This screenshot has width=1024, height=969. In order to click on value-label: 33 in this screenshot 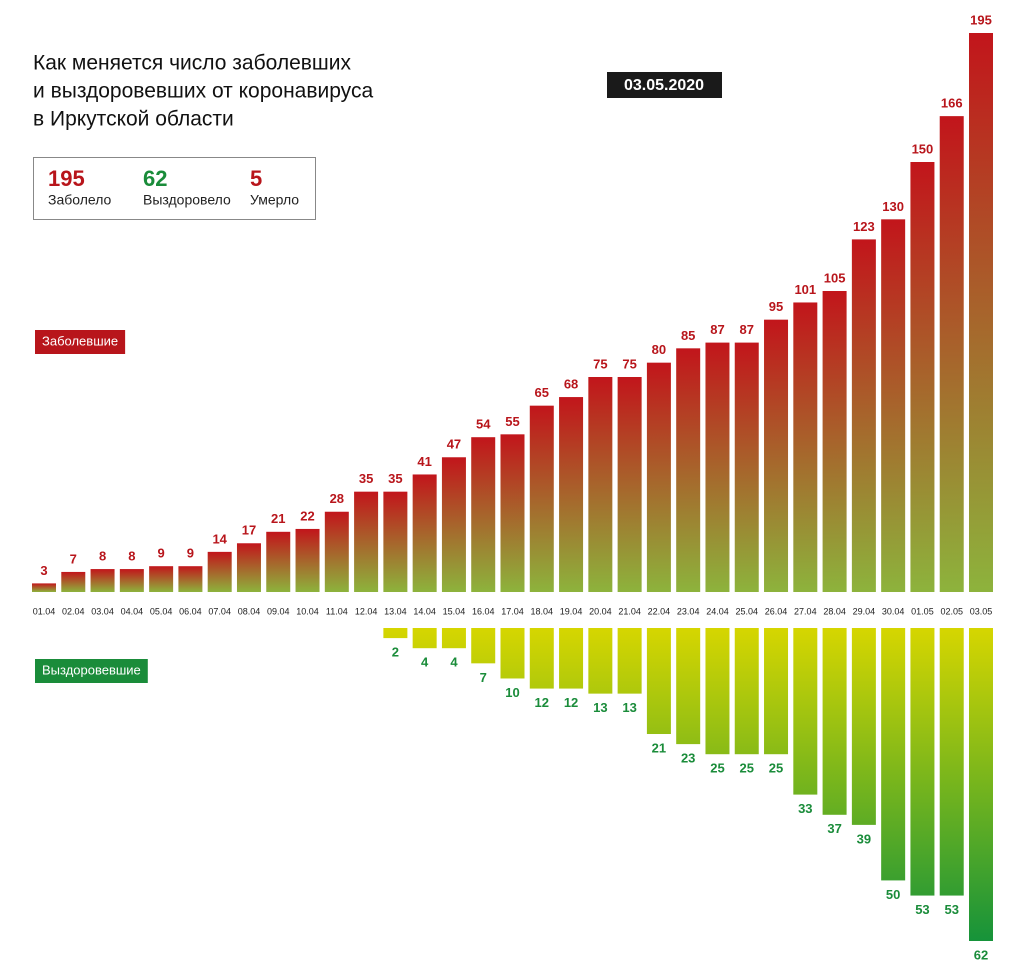, I will do `click(805, 808)`.